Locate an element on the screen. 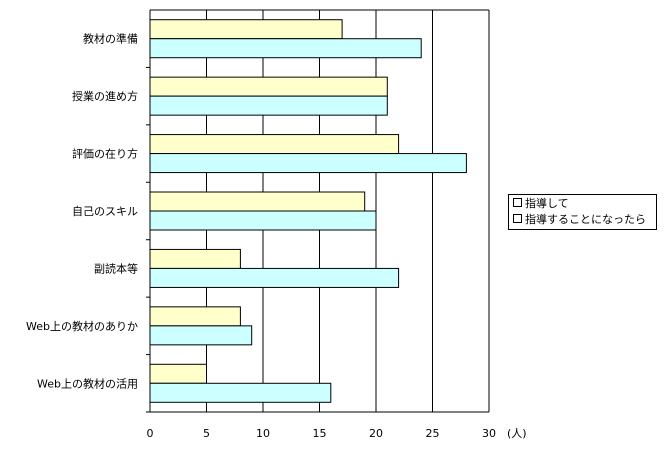 The width and height of the screenshot is (664, 452). category-label: Web上の教材のありか is located at coordinates (82, 326).